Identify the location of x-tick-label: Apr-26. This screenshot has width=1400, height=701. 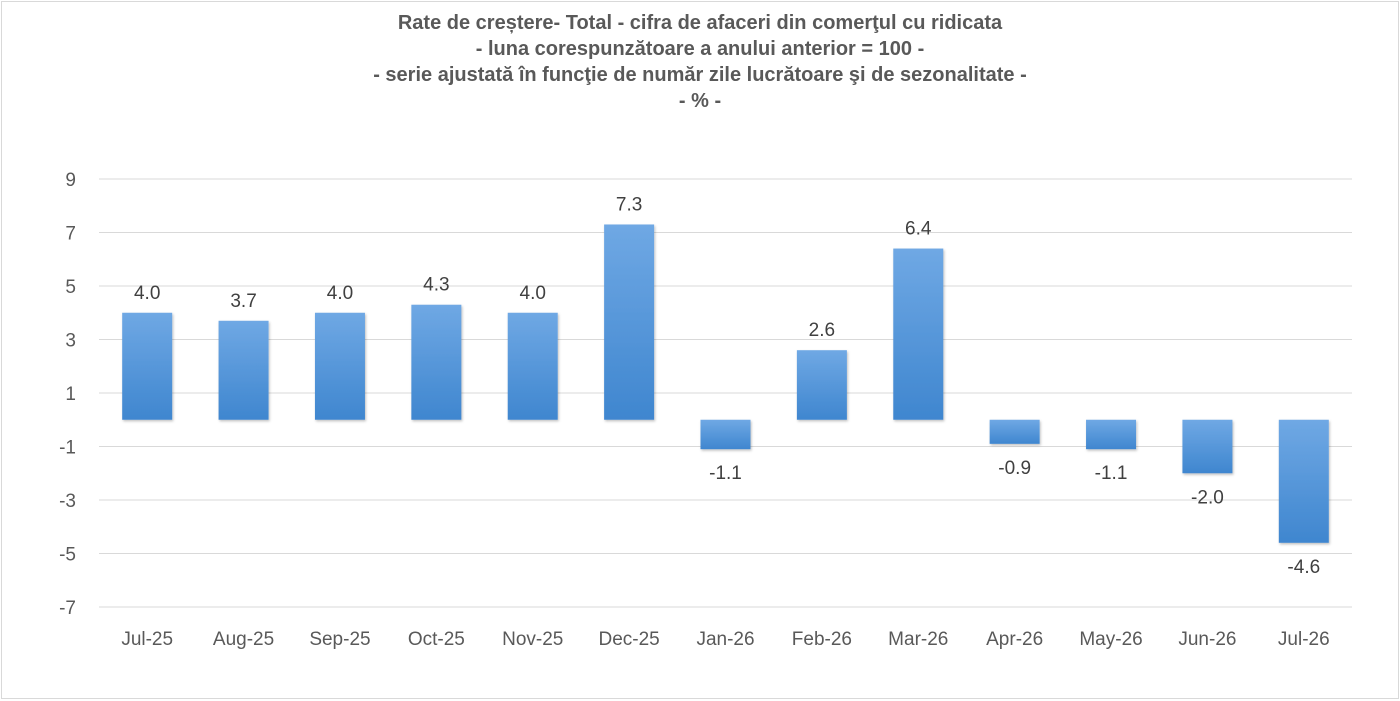
(1014, 639).